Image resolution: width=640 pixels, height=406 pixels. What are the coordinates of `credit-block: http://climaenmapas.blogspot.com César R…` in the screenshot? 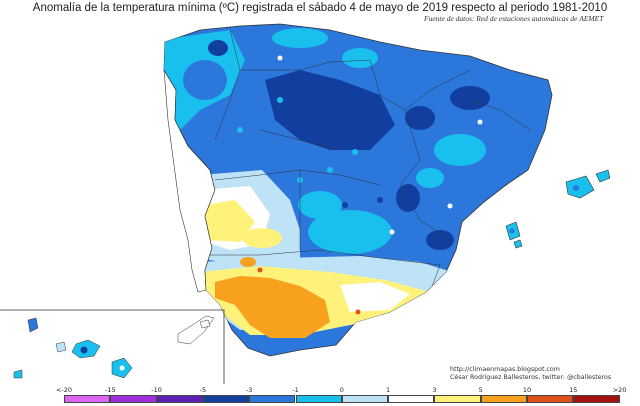 It's located at (530, 374).